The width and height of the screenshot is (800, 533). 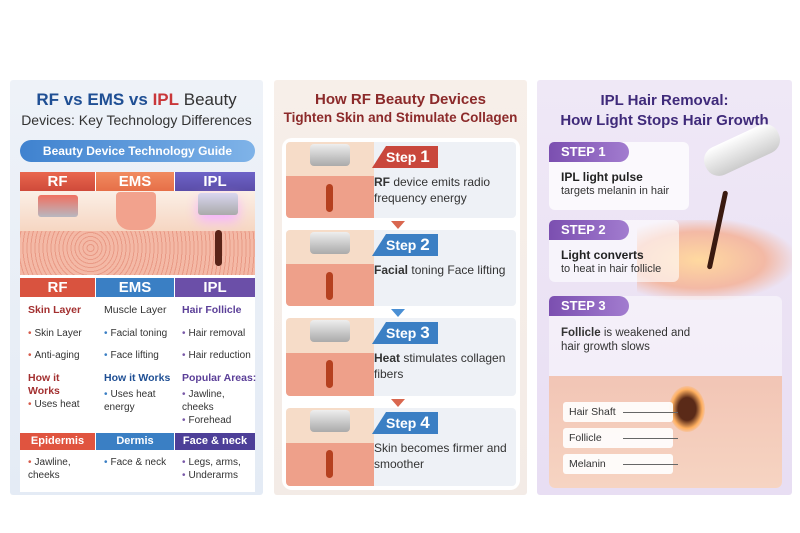 I want to click on step-text: Skin becomes firmer and smoother, so click(x=440, y=456).